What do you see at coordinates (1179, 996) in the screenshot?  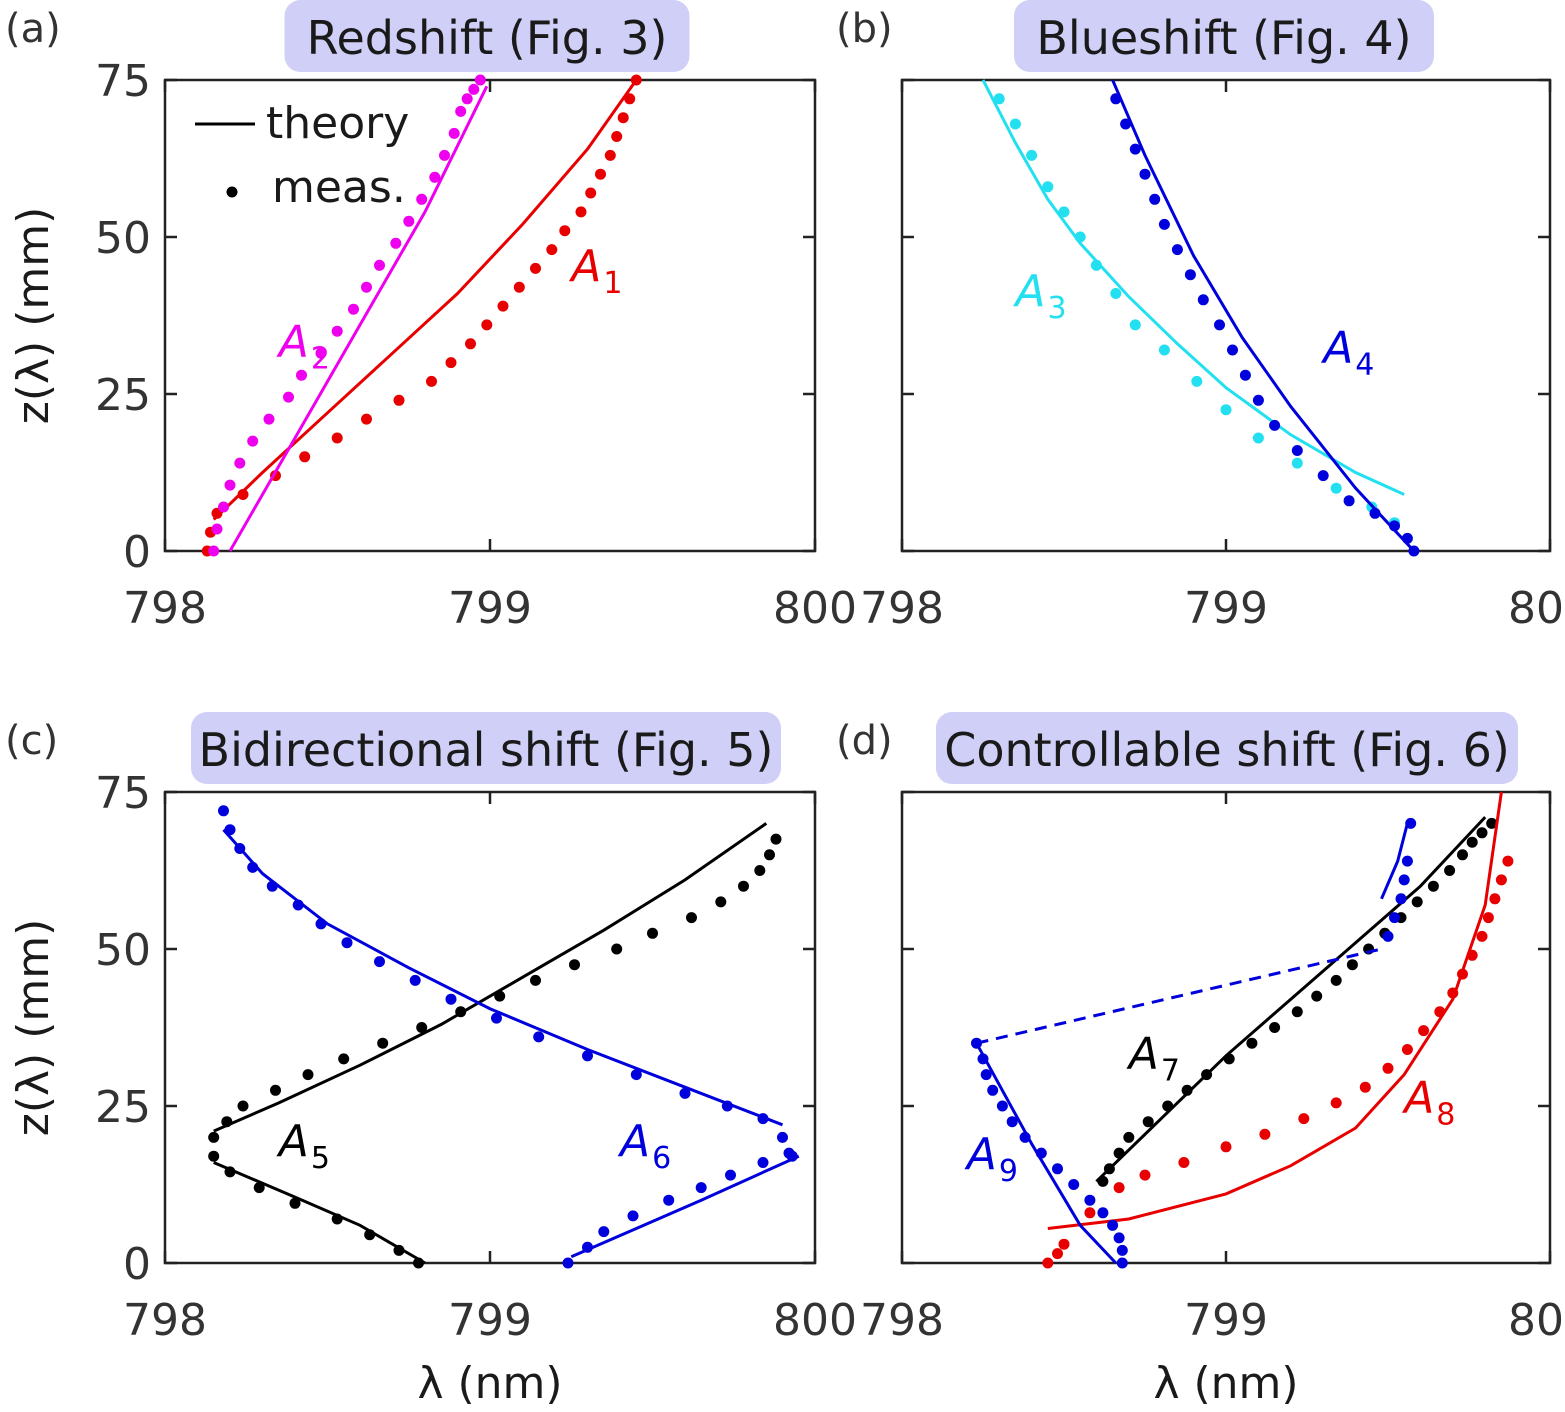 I see `dashed-connector-a9` at bounding box center [1179, 996].